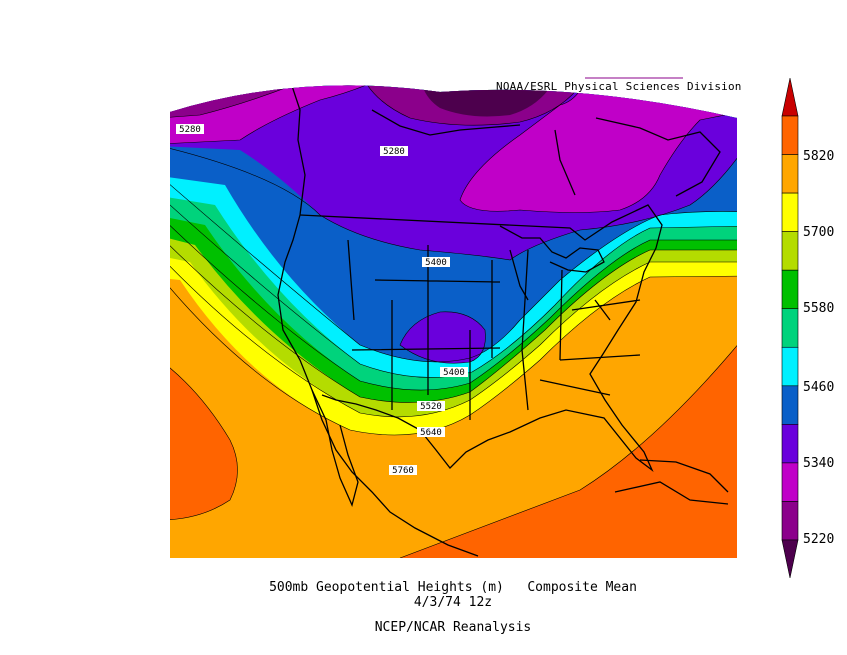 Image resolution: width=847 pixels, height=655 pixels. I want to click on colorbar-label: 5700, so click(819, 232).